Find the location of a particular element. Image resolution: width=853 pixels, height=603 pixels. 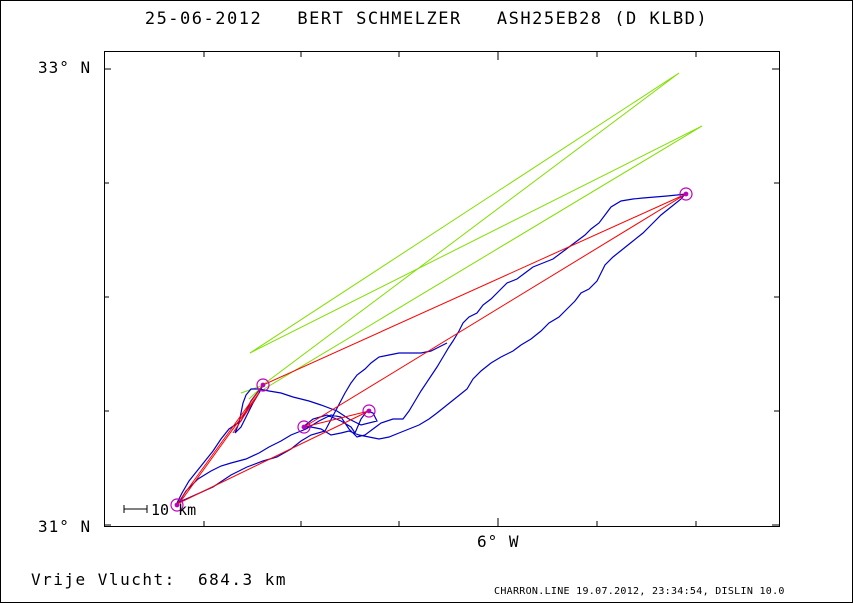

longitude-label: 6° W is located at coordinates (498, 541).